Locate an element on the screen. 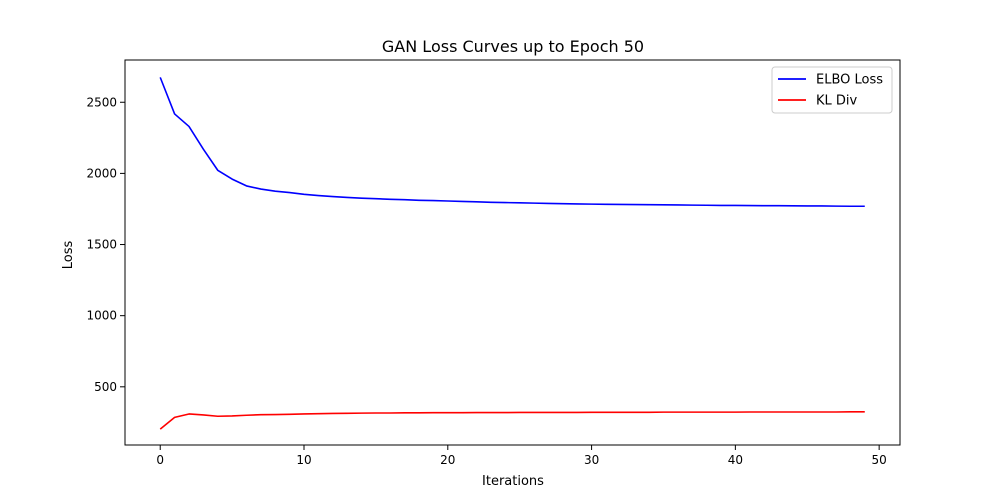  legend-label-kl-div: KL Div is located at coordinates (837, 101).